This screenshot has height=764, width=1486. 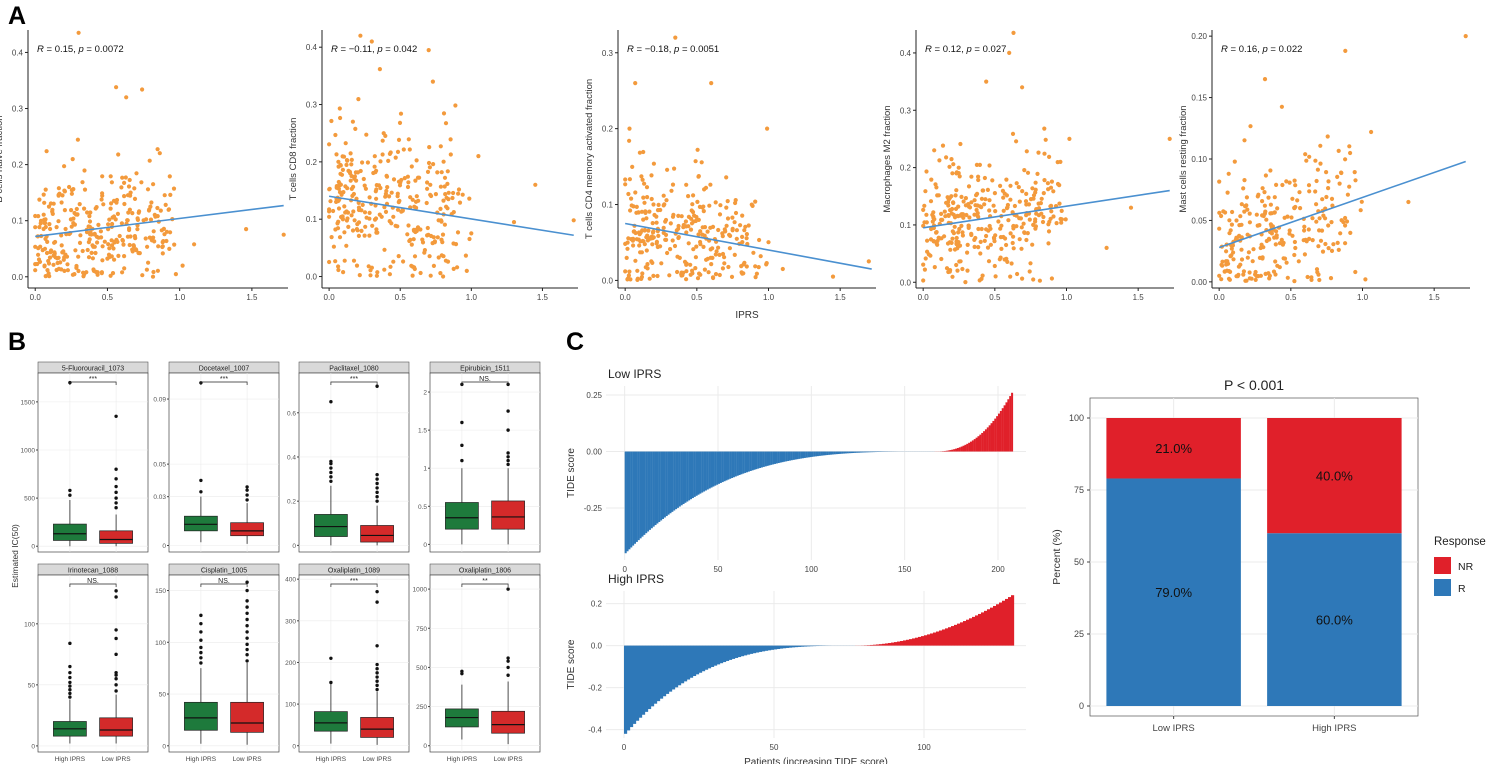 I want to click on bar-segment-R, so click(x=1173, y=592).